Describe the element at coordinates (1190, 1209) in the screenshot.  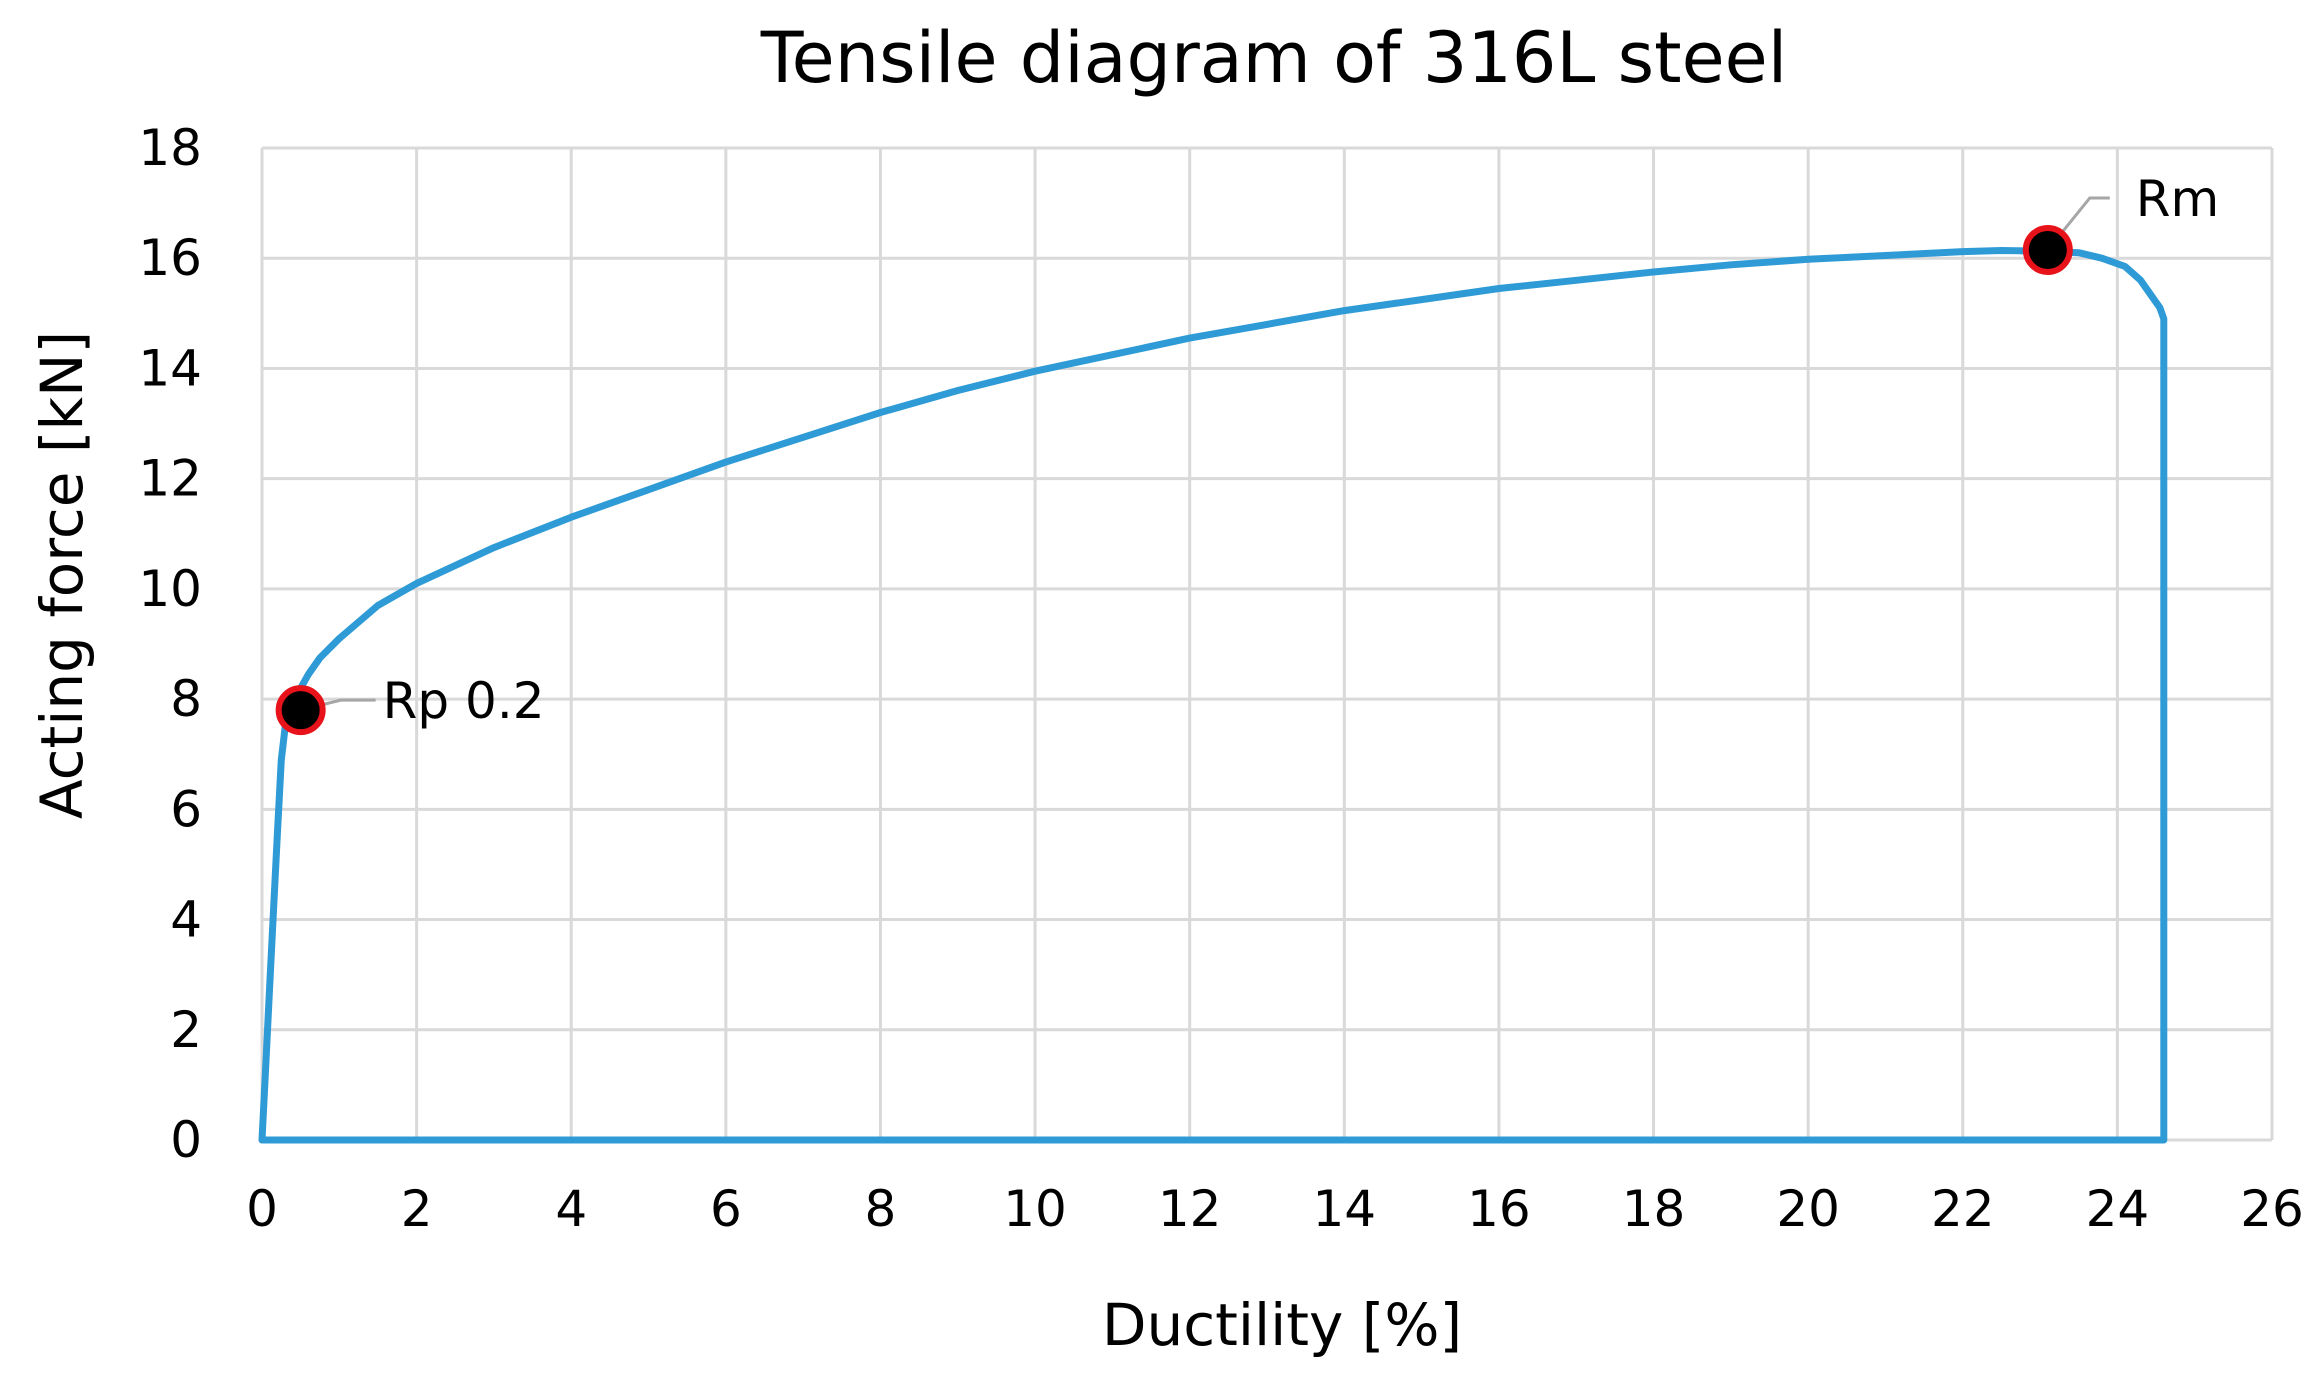
I see `x-tick-label: 12` at that location.